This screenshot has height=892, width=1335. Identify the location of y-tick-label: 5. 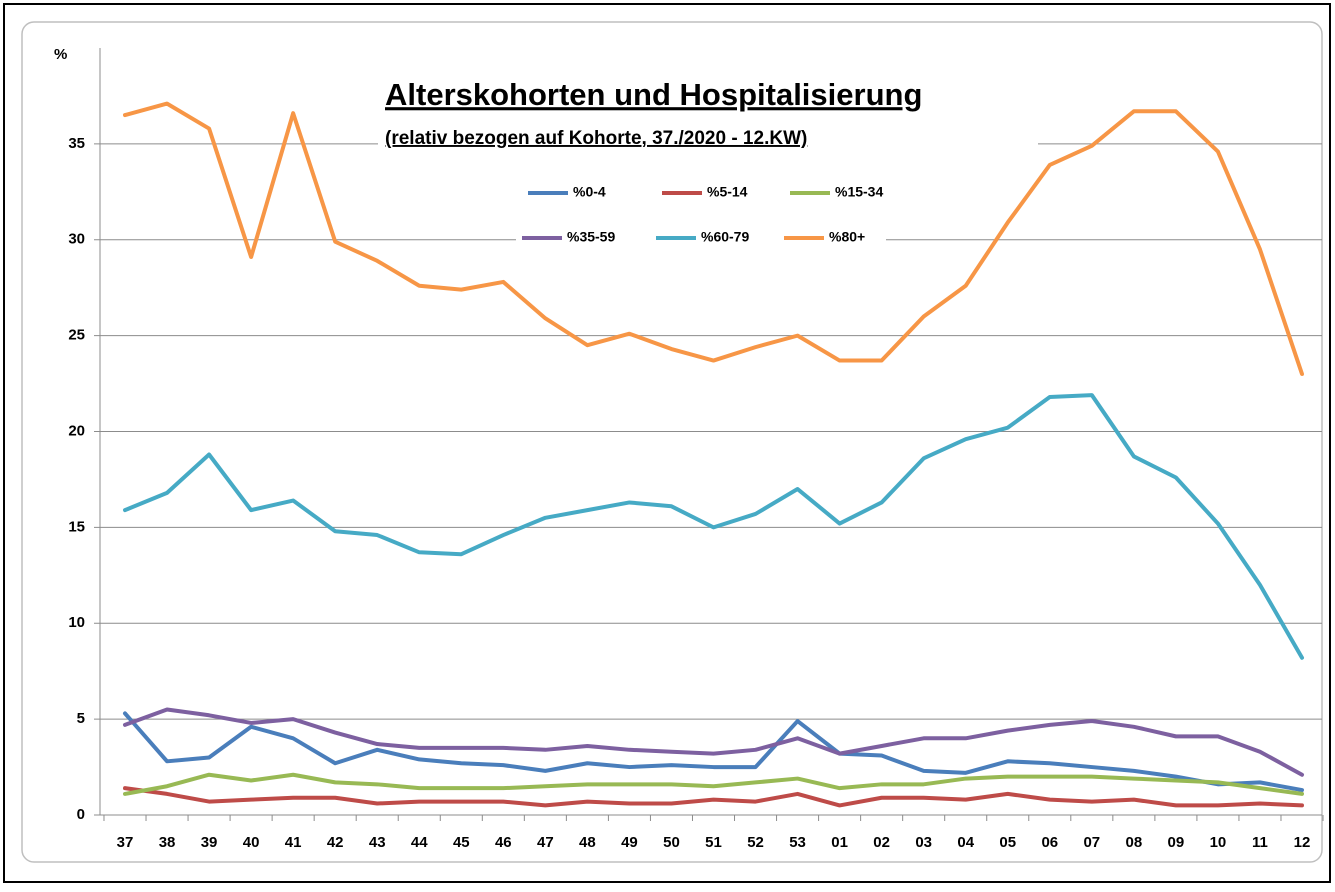
(81, 718).